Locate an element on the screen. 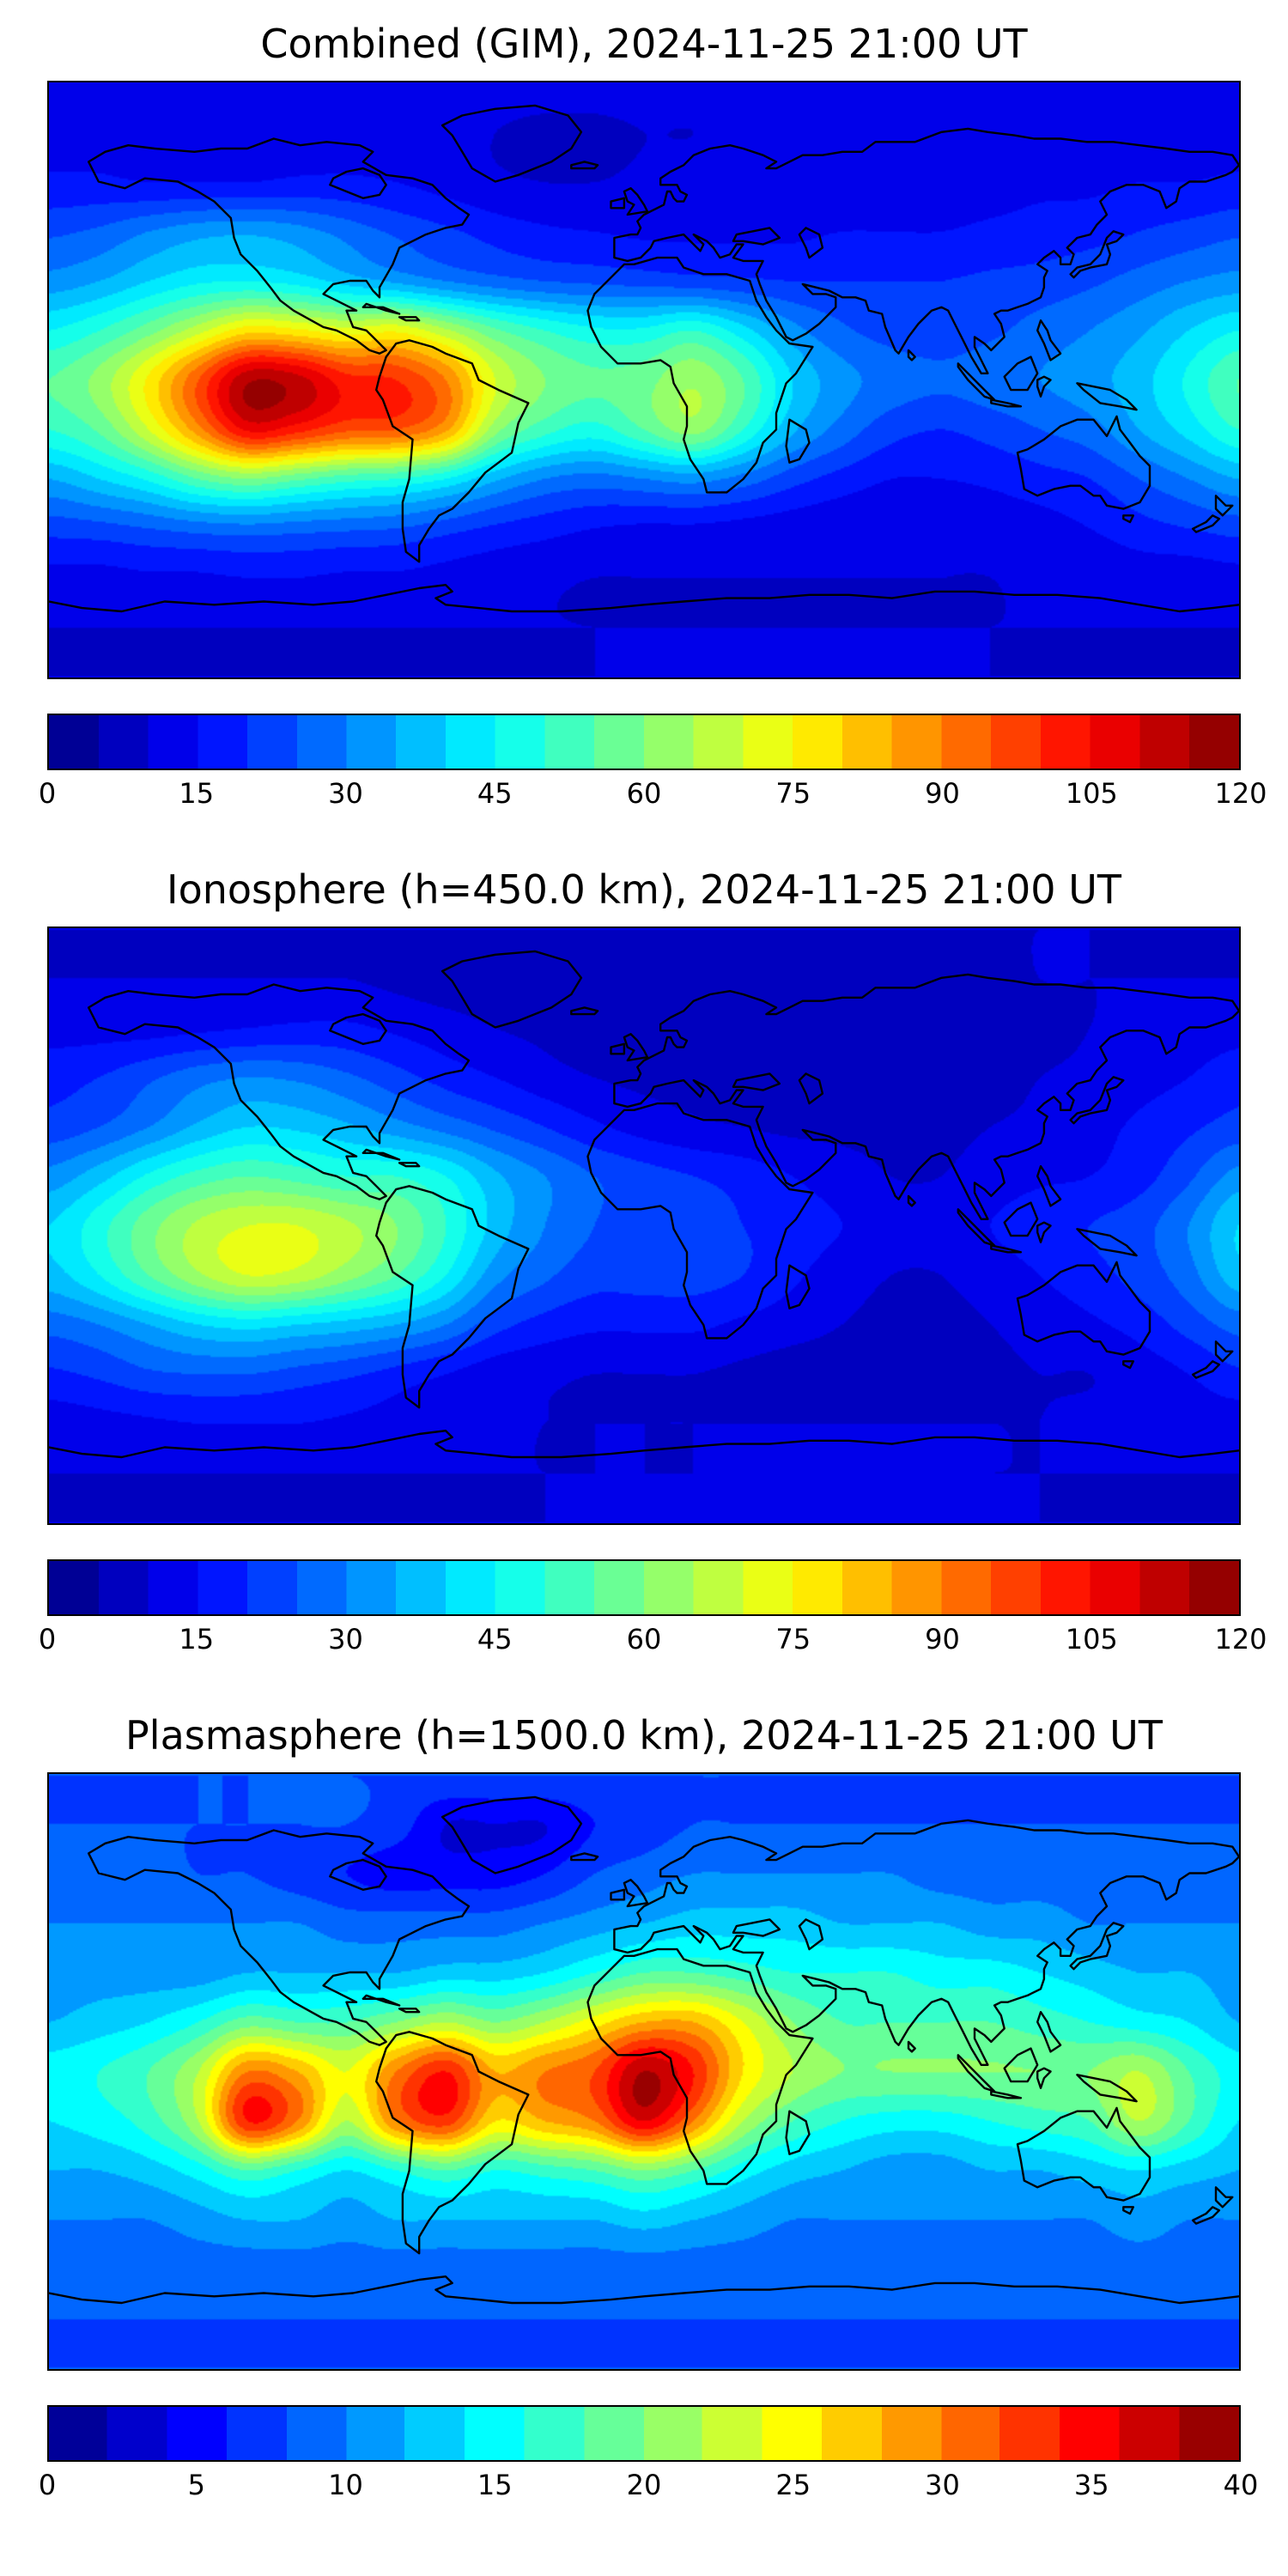  colorbar-ticks-ionosphere: 0 15 30 45 60 75 90 105 120 is located at coordinates (653, 1642).